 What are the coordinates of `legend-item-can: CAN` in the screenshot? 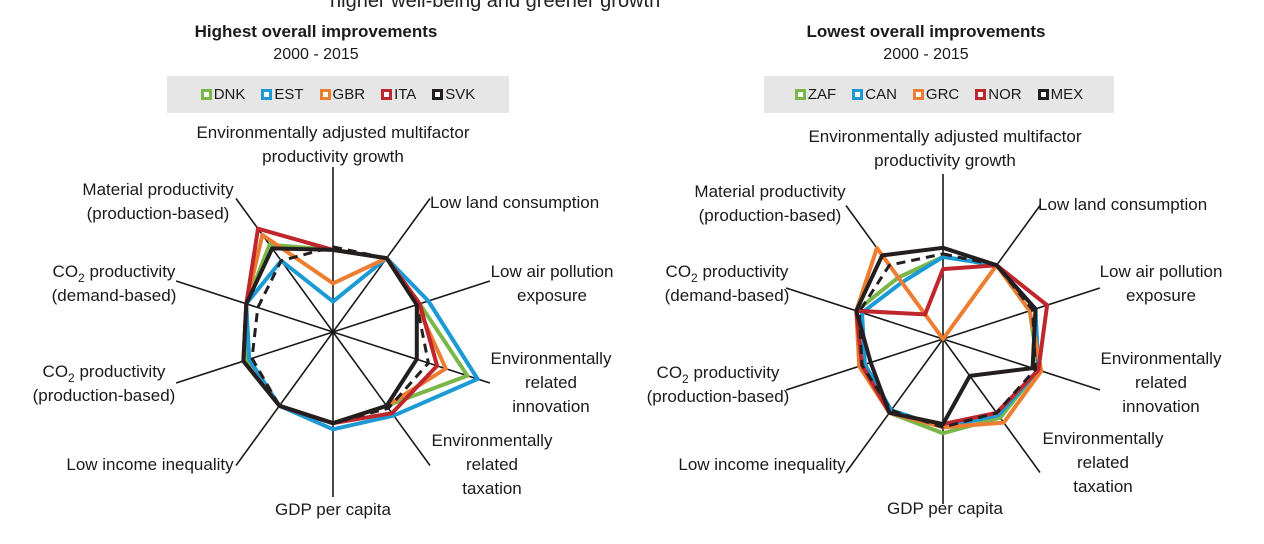 It's located at (874, 94).